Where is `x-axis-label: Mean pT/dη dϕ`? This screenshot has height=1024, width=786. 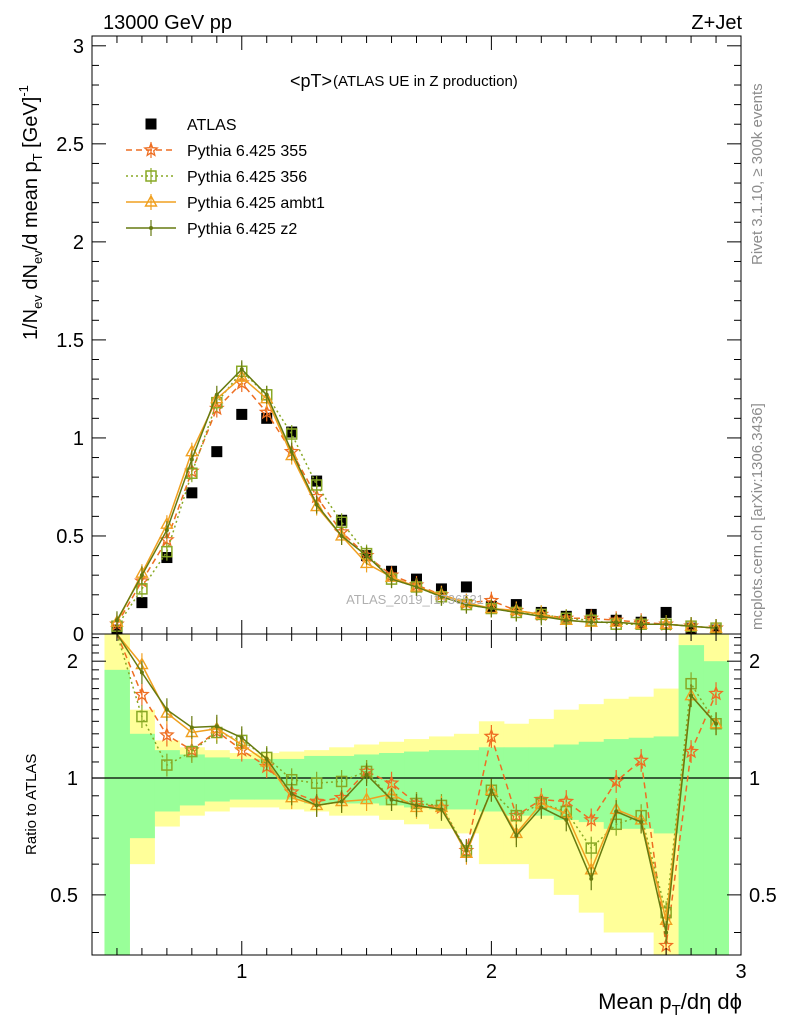 x-axis-label: Mean pT/dη dϕ is located at coordinates (670, 1004).